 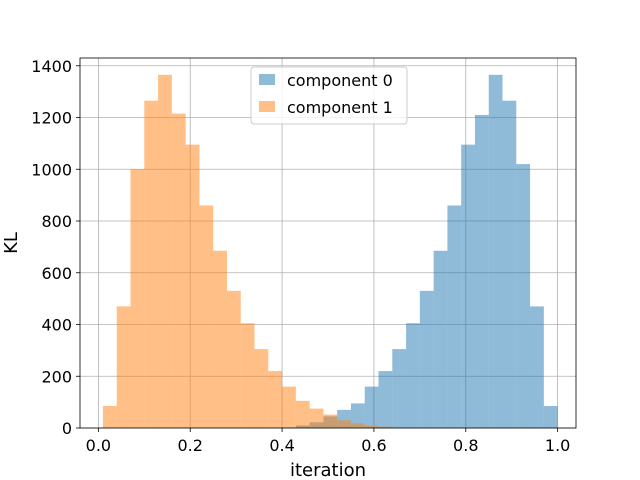 What do you see at coordinates (56, 221) in the screenshot?
I see `y-tick-label: 800` at bounding box center [56, 221].